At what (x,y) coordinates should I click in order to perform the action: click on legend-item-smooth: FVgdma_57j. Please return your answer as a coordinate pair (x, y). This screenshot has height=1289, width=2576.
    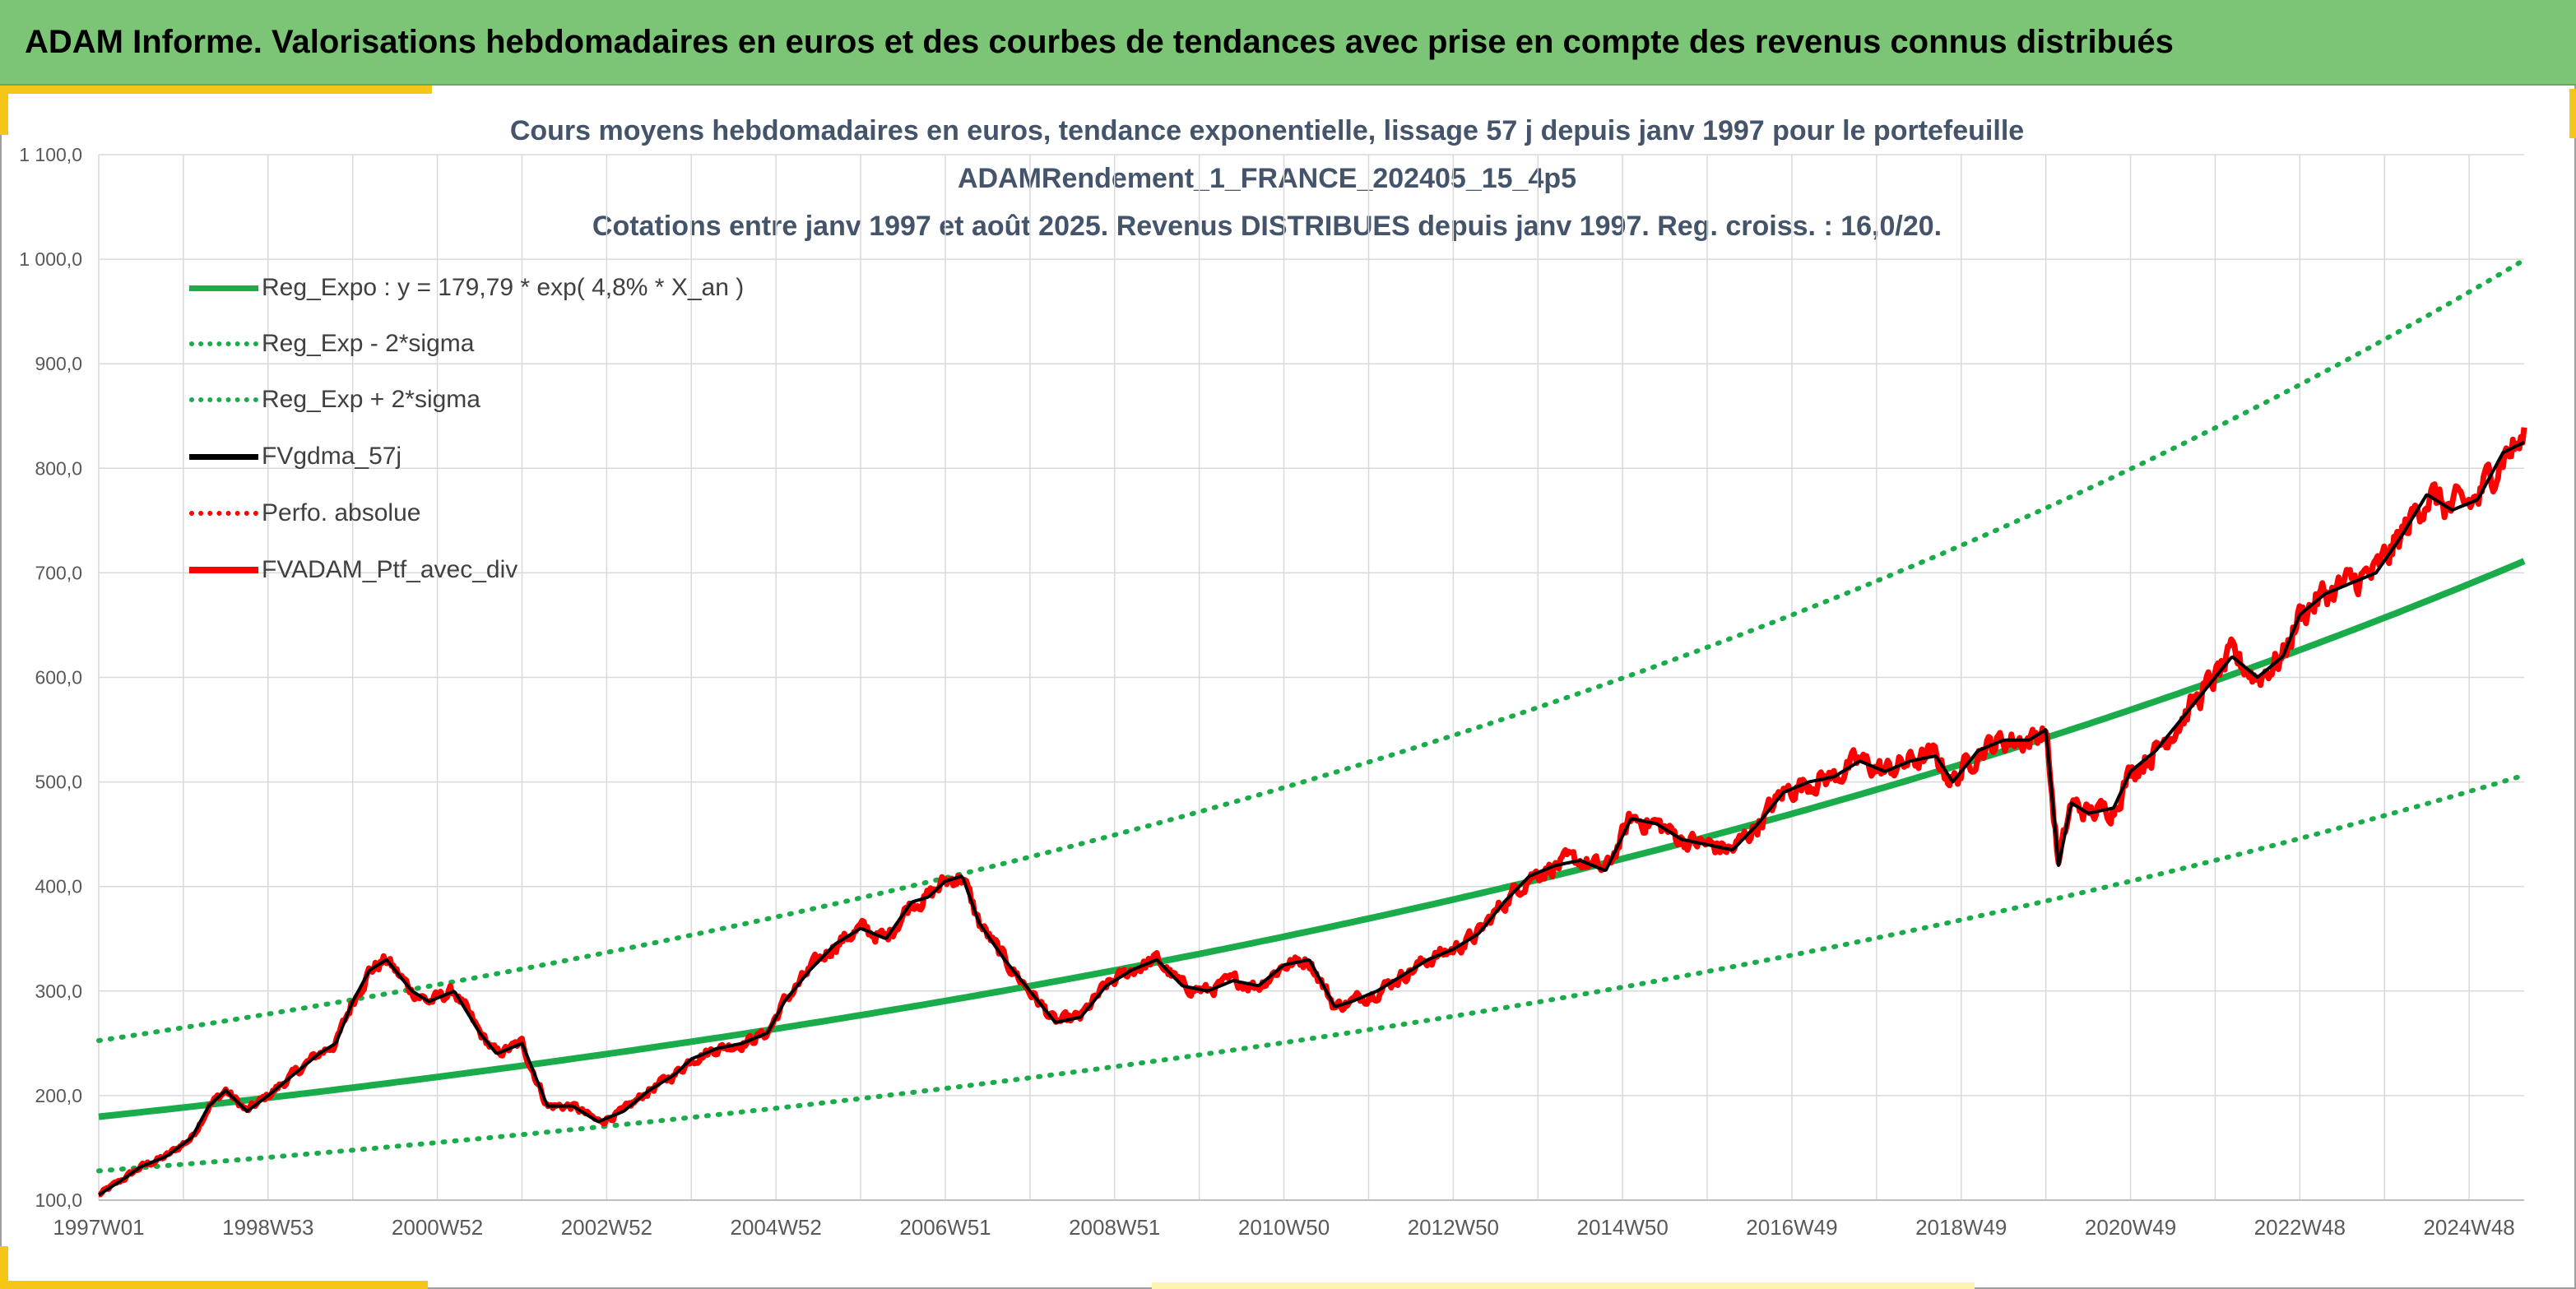
    Looking at the image, I should click on (295, 456).